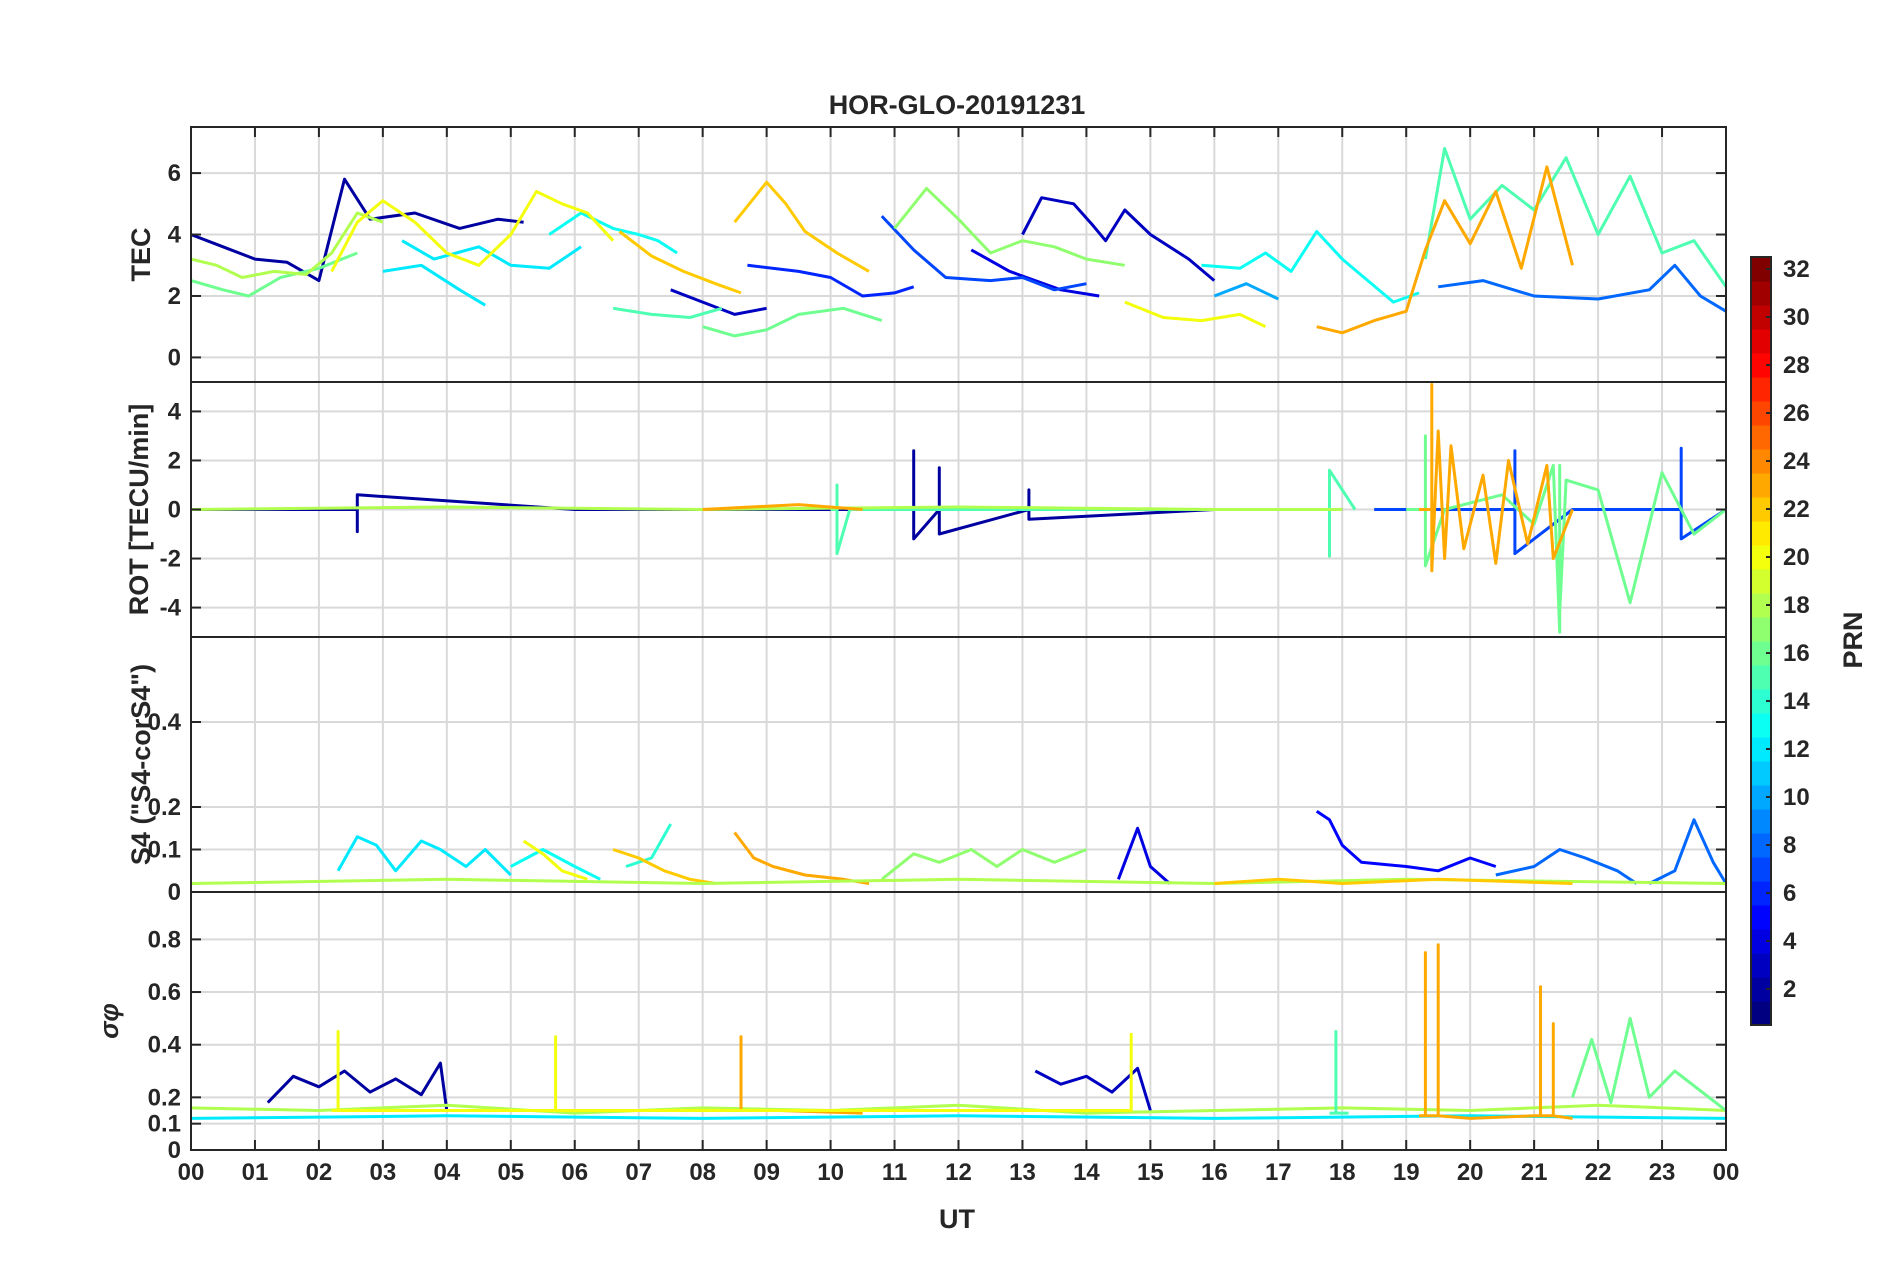 The width and height of the screenshot is (1902, 1272). I want to click on y-tick-label: 0.4, so click(165, 1045).